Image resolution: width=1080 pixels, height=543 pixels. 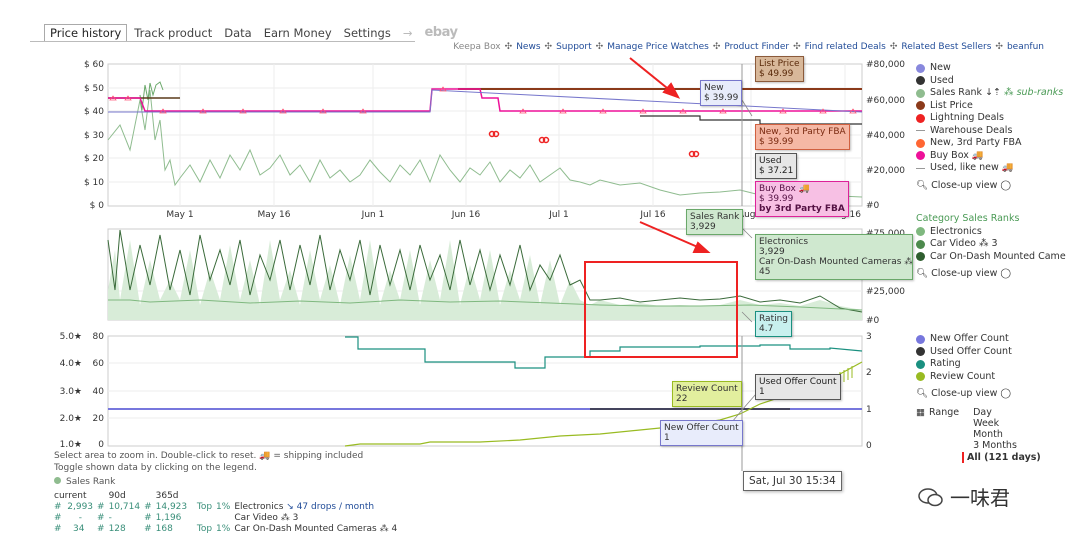 What do you see at coordinates (989, 143) in the screenshot?
I see `legend-new-3p-fba: New, 3rd Party FBA` at bounding box center [989, 143].